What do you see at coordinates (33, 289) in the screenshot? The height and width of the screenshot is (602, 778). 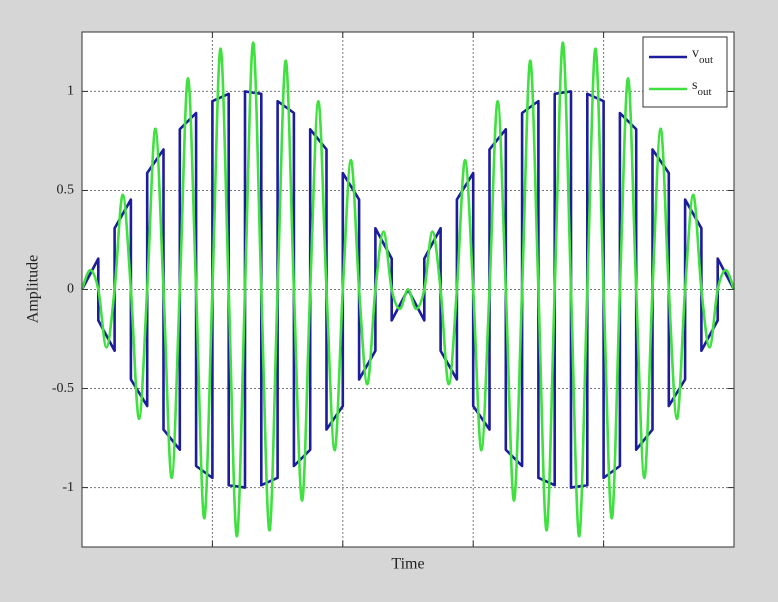 I see `y-axis-label: Amplitude` at bounding box center [33, 289].